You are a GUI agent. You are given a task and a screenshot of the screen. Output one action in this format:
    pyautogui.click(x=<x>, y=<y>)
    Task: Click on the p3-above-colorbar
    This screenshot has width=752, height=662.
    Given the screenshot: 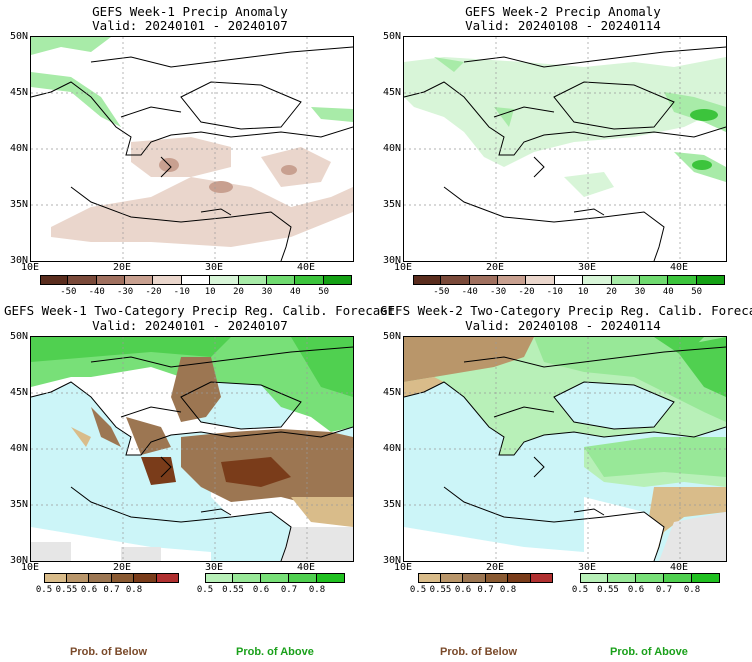 What is the action you would take?
    pyautogui.click(x=275, y=578)
    